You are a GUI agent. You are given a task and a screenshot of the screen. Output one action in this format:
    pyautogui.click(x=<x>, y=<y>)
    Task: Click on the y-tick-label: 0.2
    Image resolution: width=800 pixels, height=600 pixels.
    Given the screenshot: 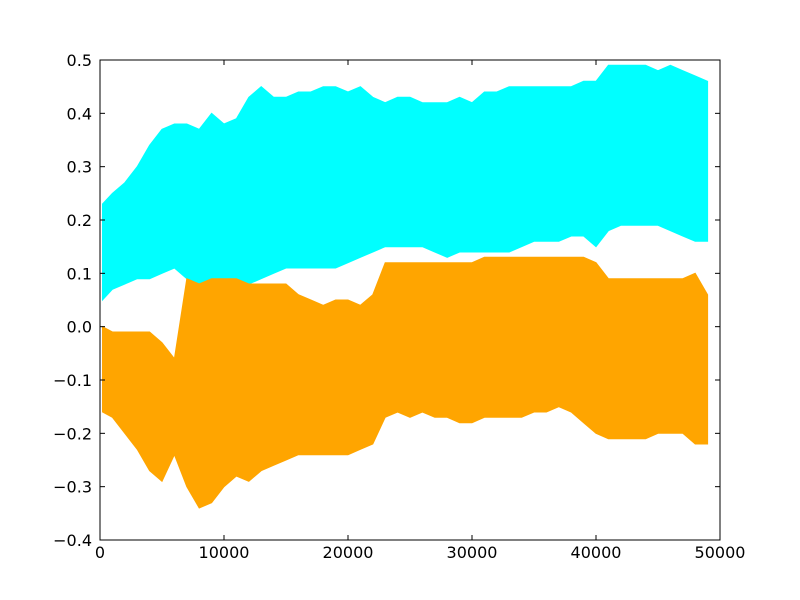 What is the action you would take?
    pyautogui.click(x=79, y=220)
    